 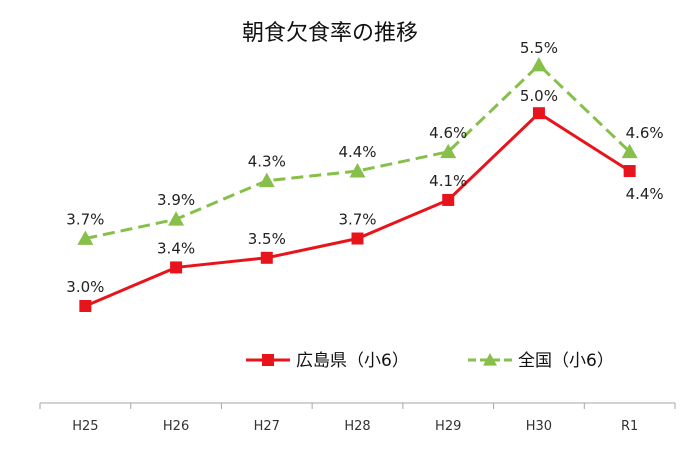 What do you see at coordinates (566, 361) in the screenshot?
I see `legend-label: 全国（小6）` at bounding box center [566, 361].